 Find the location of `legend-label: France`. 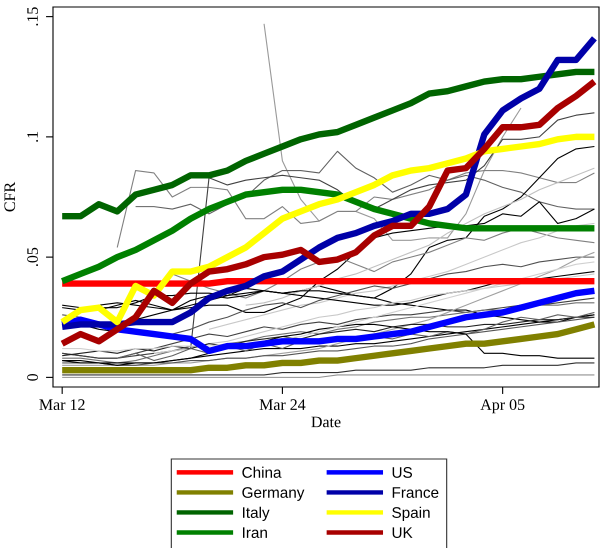

legend-label: France is located at coordinates (415, 492).